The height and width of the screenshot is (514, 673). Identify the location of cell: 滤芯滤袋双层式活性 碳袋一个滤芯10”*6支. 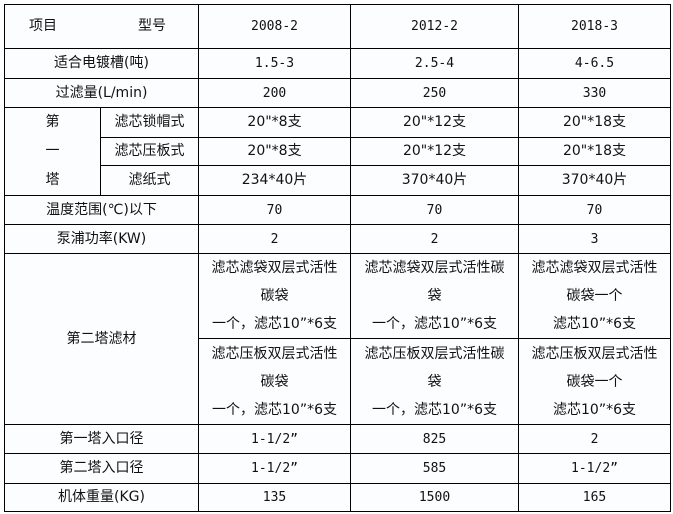
(594, 296).